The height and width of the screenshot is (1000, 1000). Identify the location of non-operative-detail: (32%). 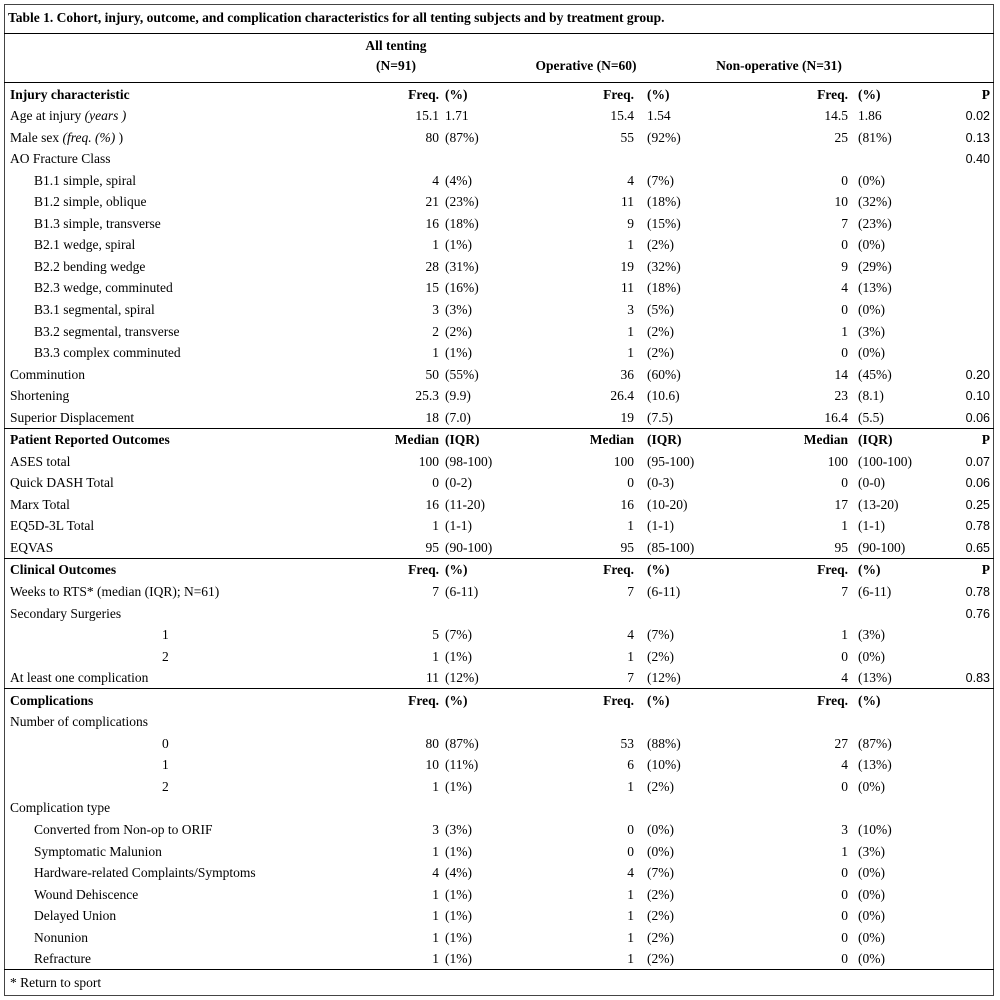
(875, 202).